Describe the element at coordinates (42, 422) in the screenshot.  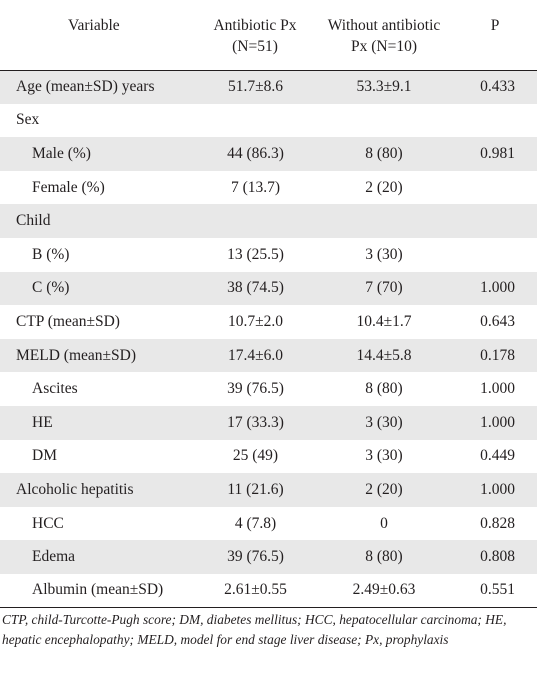
I see `cell-variable: HE` at that location.